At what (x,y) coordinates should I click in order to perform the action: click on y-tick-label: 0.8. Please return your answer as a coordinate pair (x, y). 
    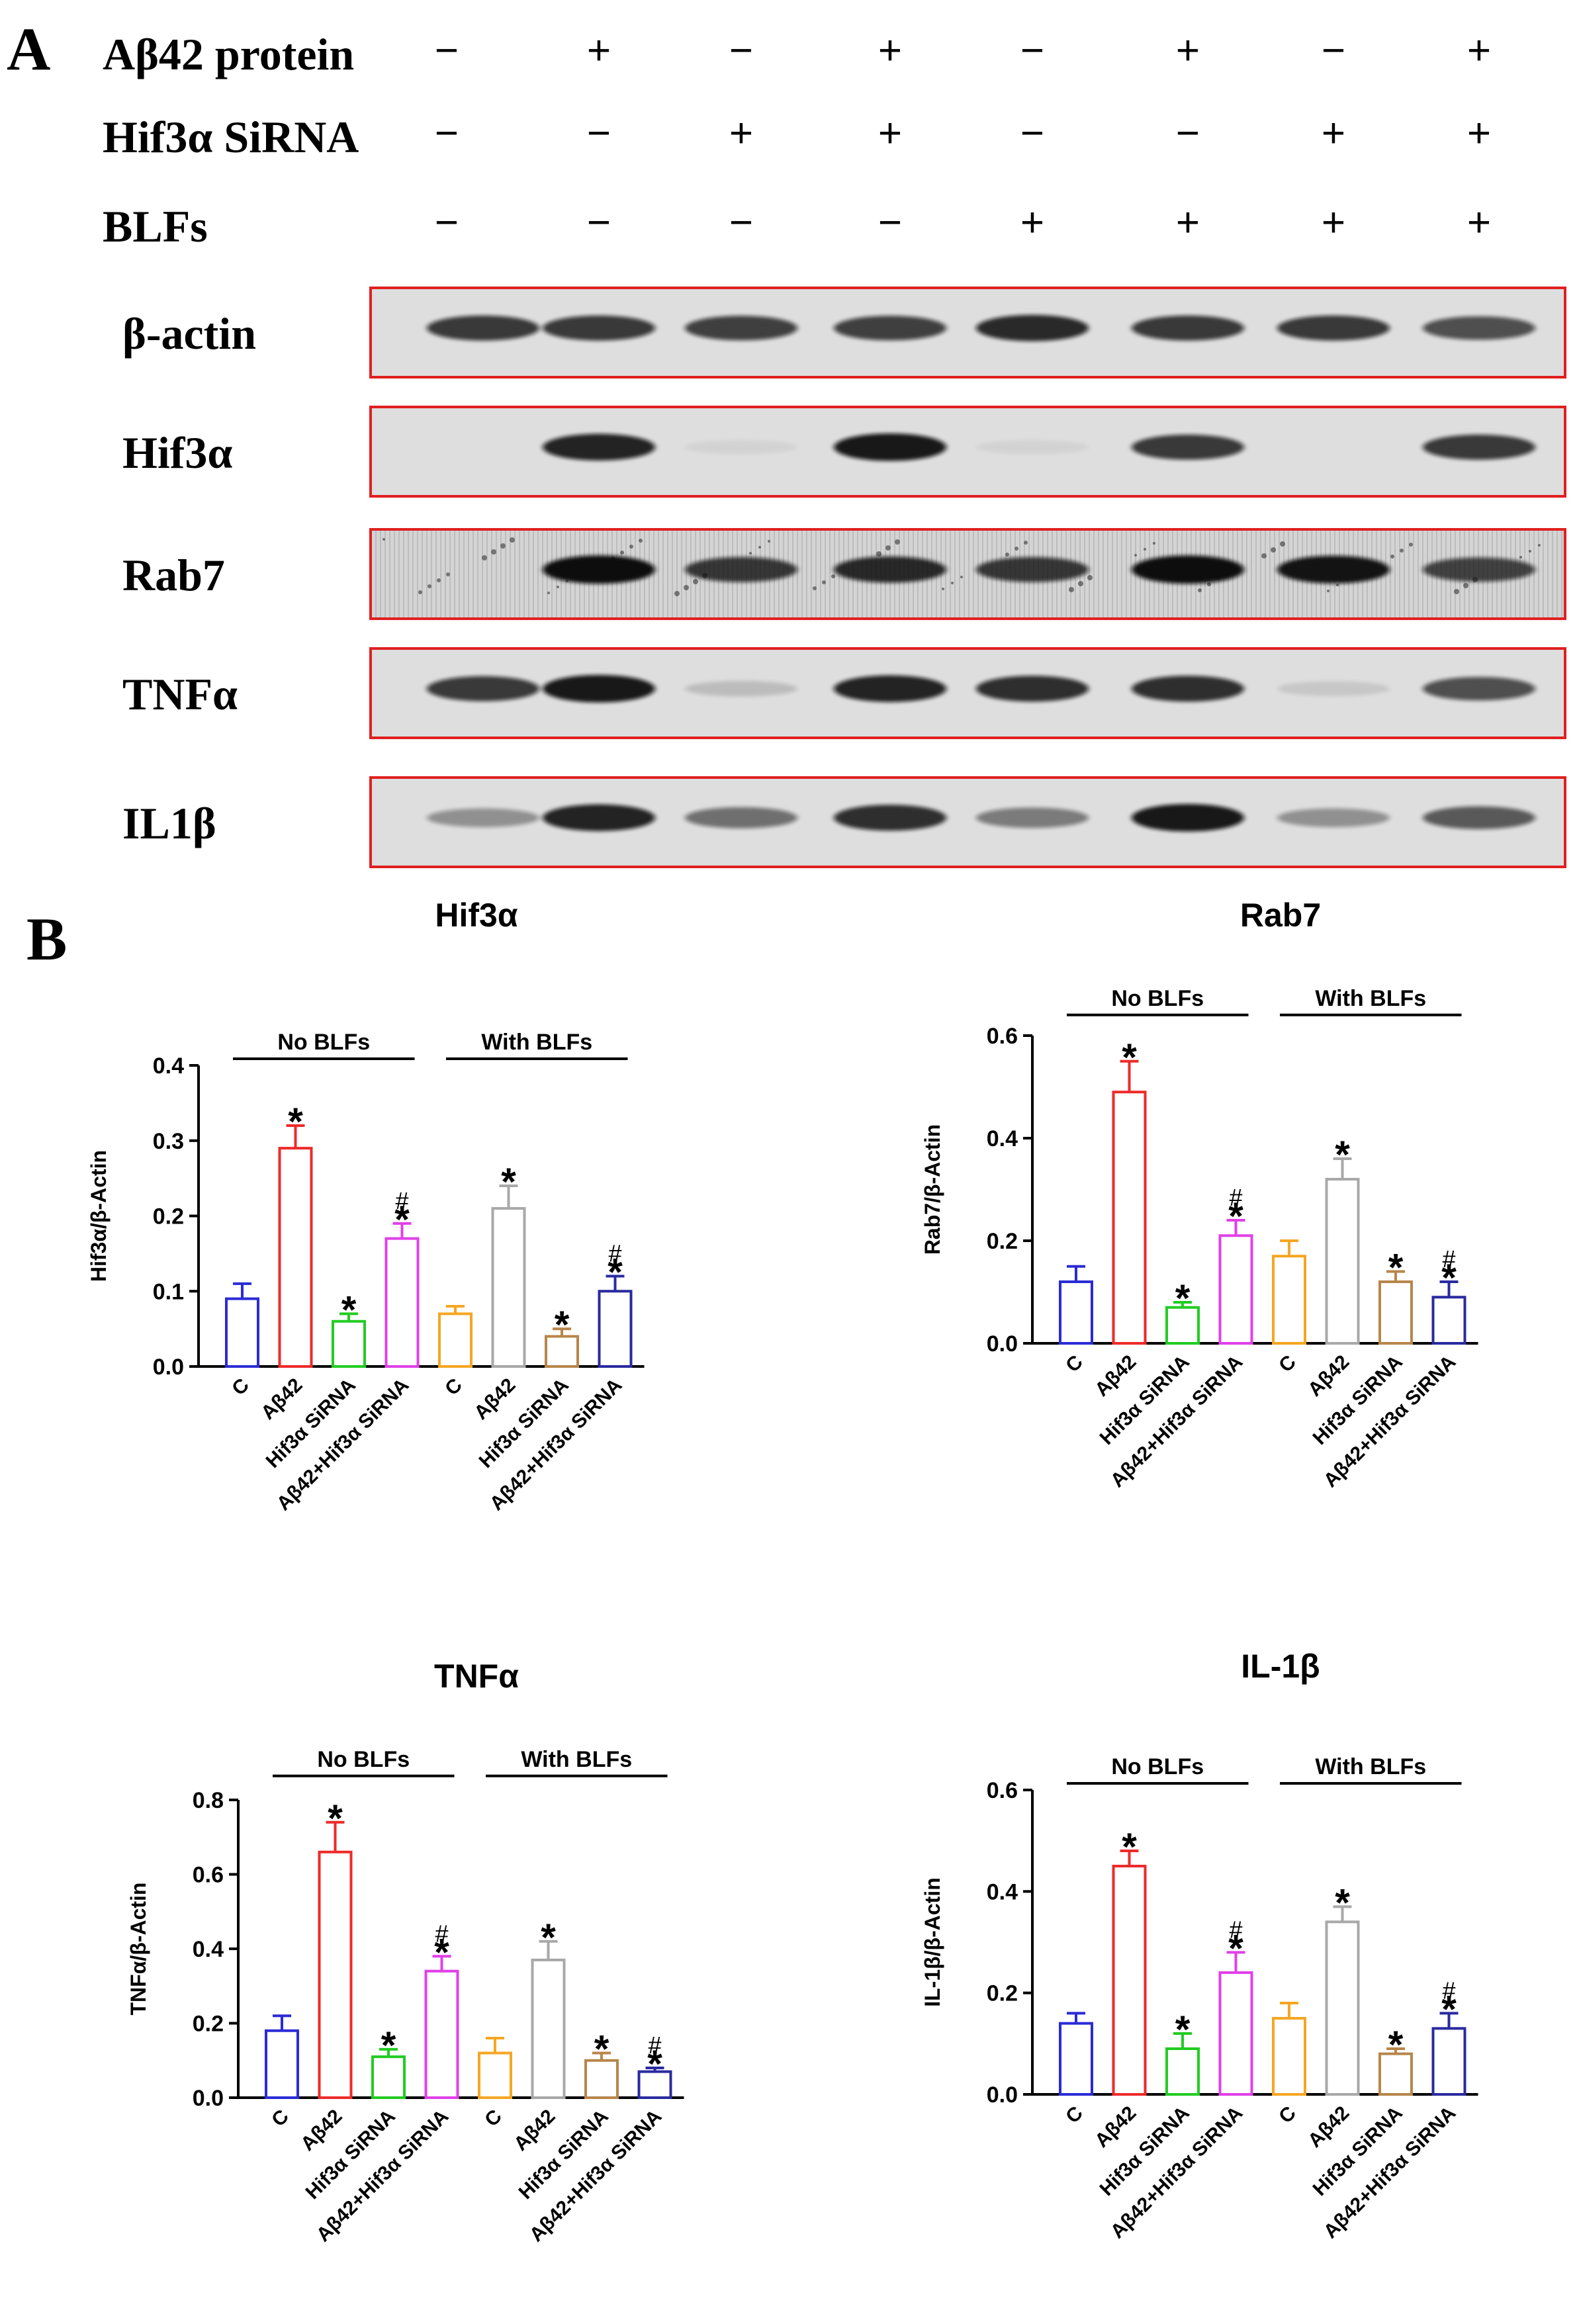
    Looking at the image, I should click on (208, 1800).